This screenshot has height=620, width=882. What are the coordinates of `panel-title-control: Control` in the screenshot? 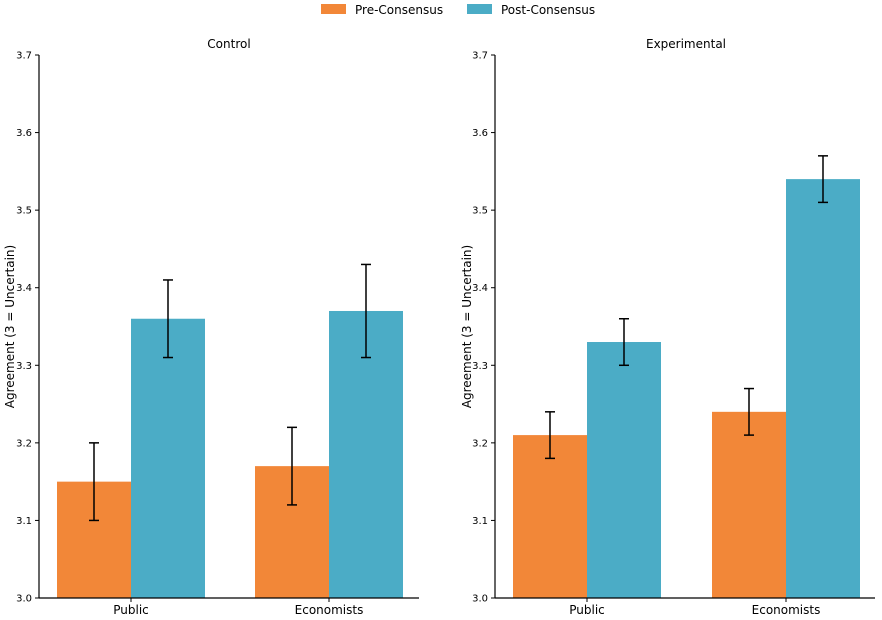 It's located at (228, 44).